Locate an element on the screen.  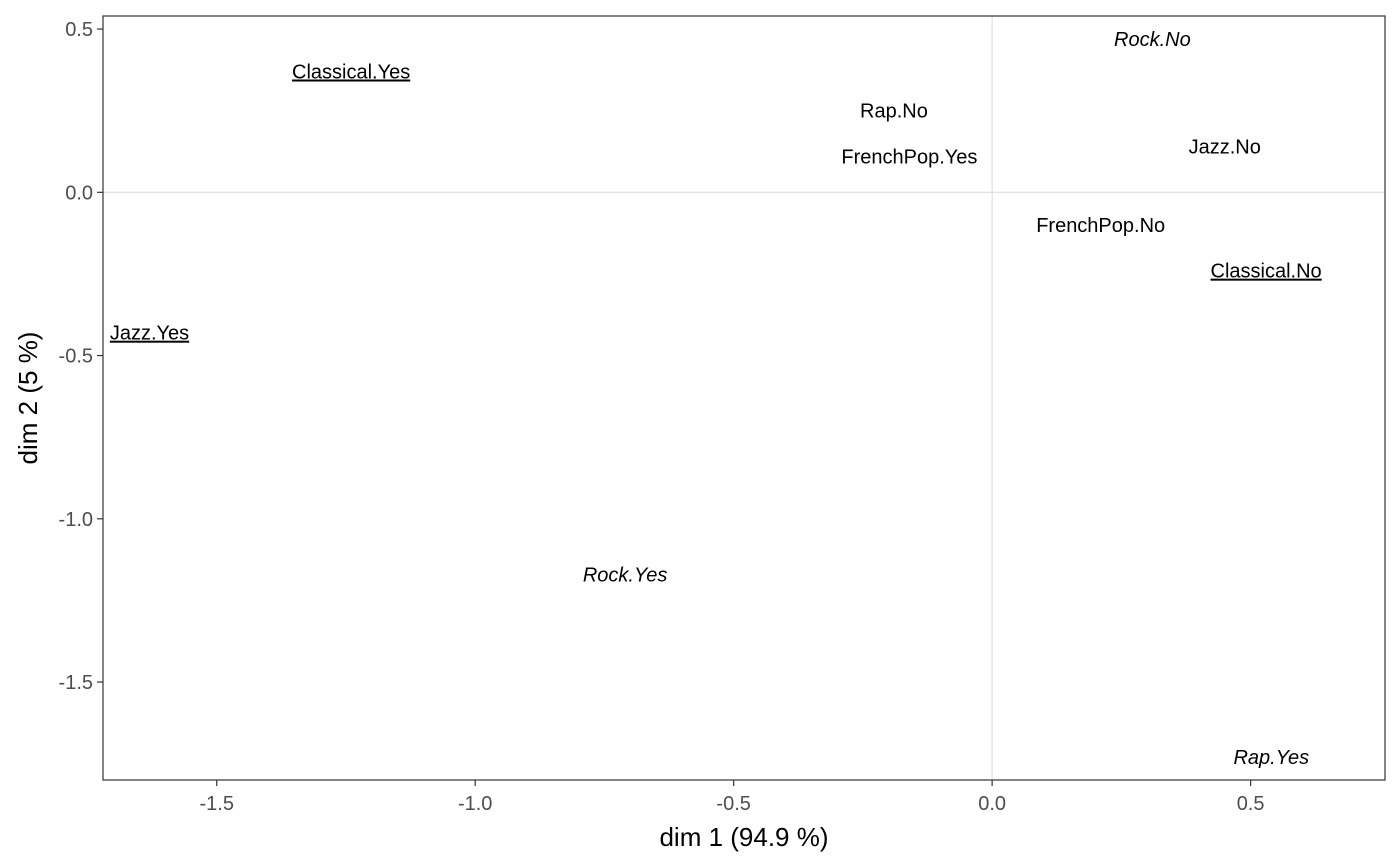
x-axis-ticks: -1.5 -1.0 -0.5 0.0 0.5 is located at coordinates (732, 797).